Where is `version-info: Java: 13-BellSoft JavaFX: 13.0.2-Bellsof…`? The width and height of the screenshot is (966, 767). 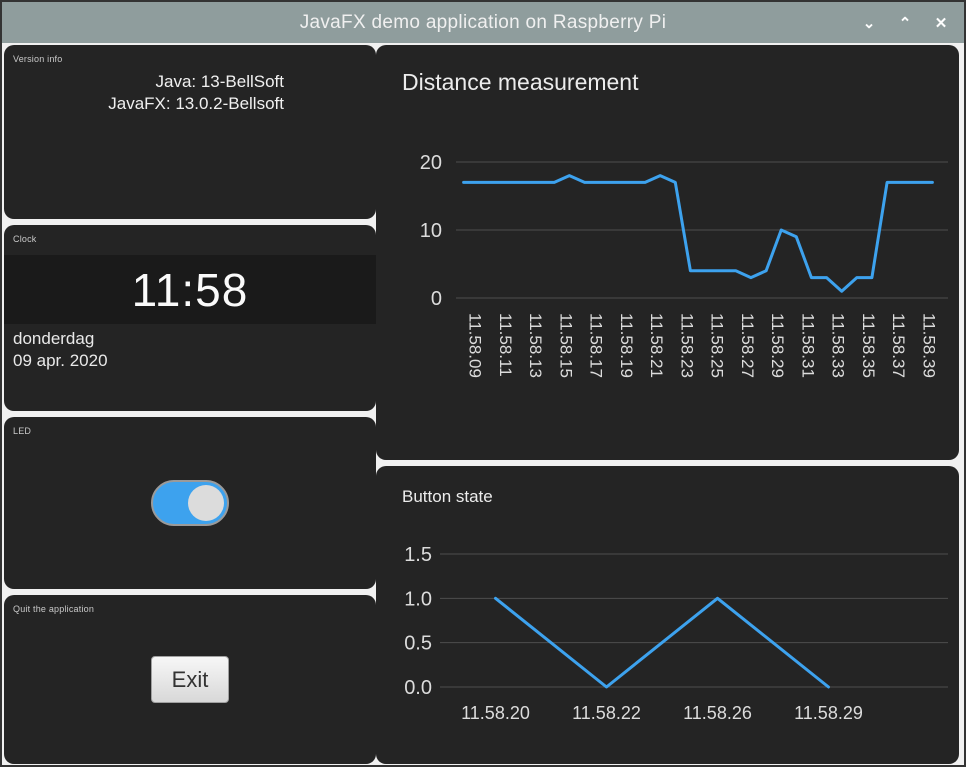 version-info: Java: 13-BellSoft JavaFX: 13.0.2-Bellsof… is located at coordinates (144, 93).